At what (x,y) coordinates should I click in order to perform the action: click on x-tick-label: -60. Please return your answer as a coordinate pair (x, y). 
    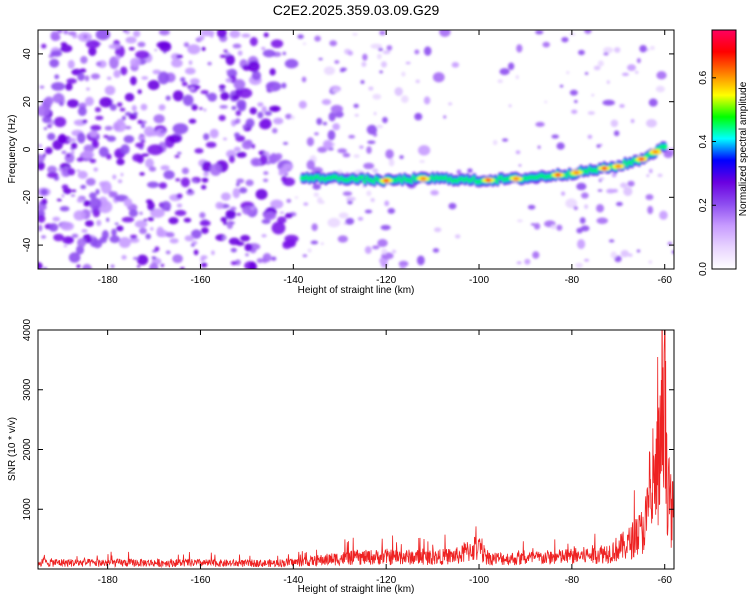
    Looking at the image, I should click on (664, 580).